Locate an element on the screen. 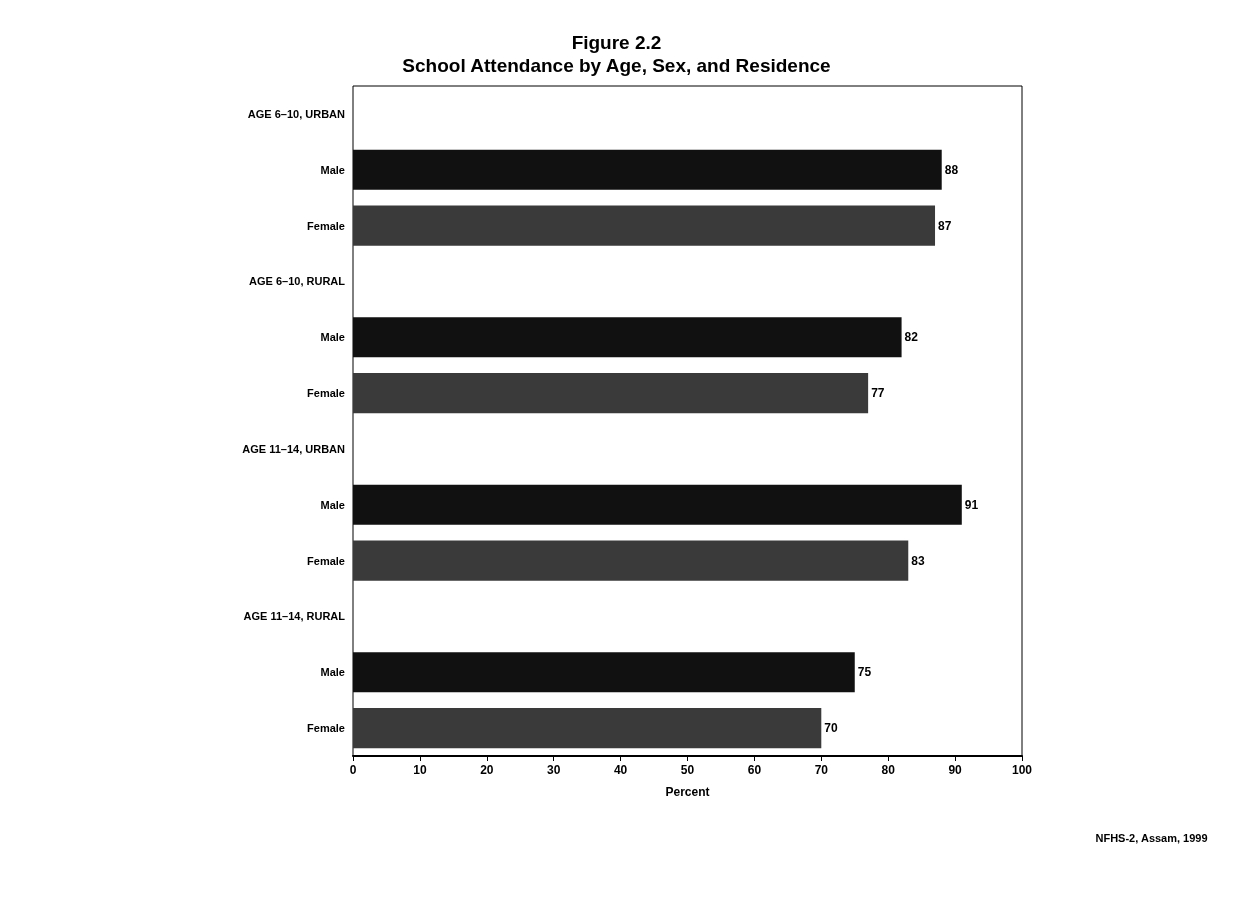 The height and width of the screenshot is (914, 1233). x-axis-title: Percent is located at coordinates (687, 792).